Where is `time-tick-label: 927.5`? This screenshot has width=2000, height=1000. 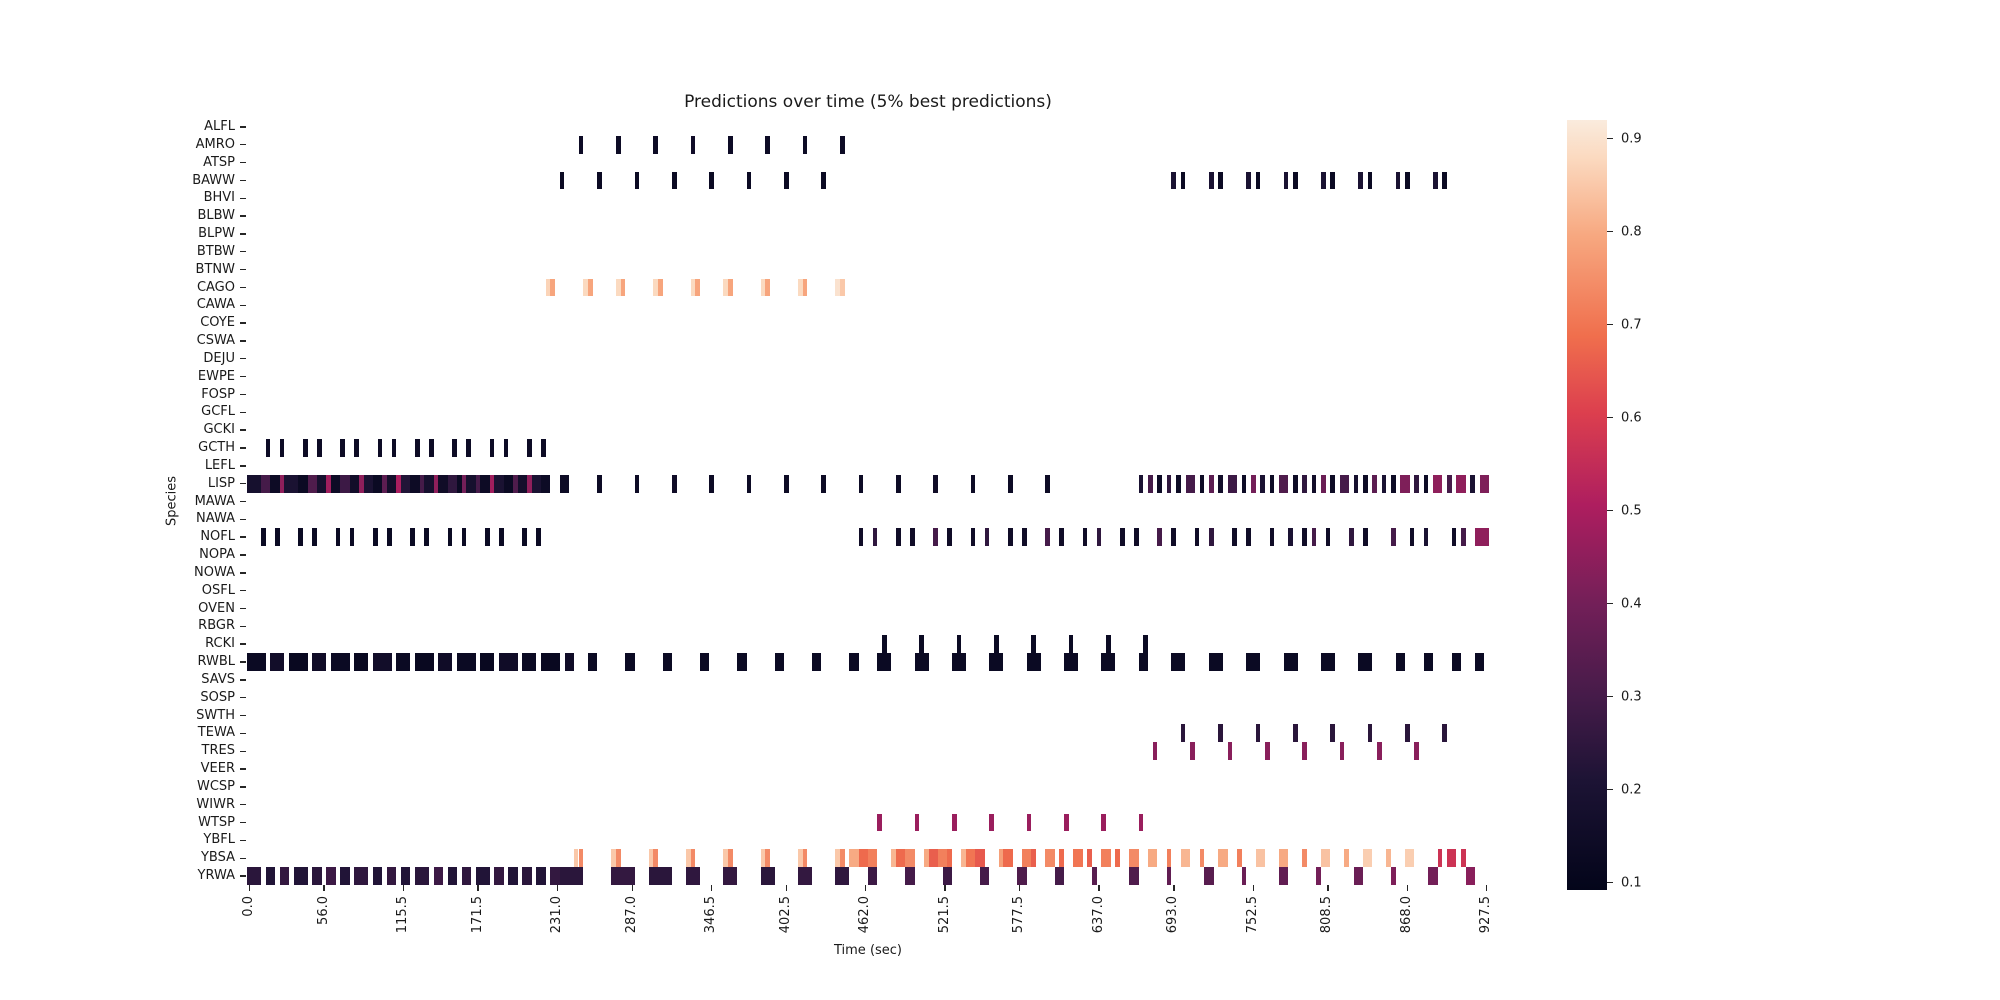 time-tick-label: 927.5 is located at coordinates (1486, 915).